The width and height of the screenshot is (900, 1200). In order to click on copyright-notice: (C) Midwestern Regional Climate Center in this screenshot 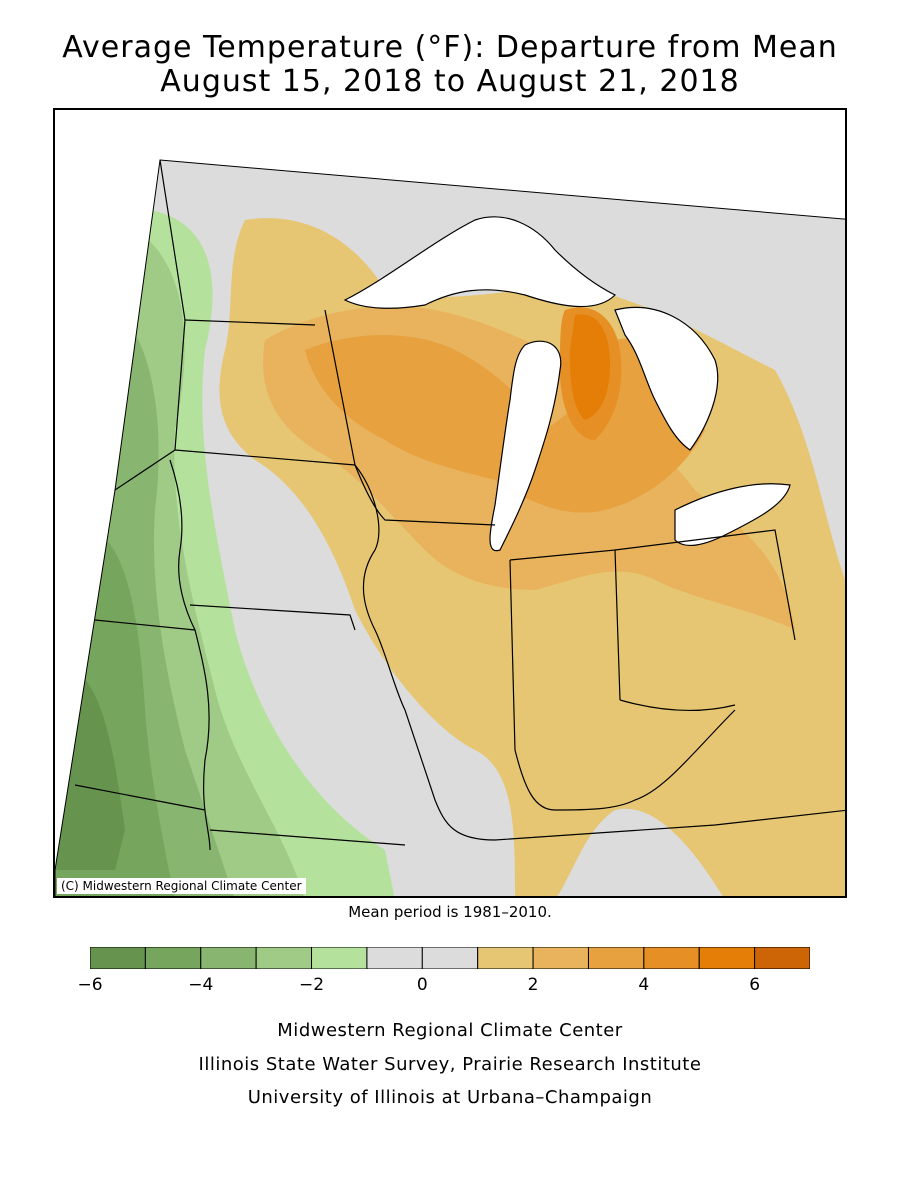, I will do `click(181, 886)`.